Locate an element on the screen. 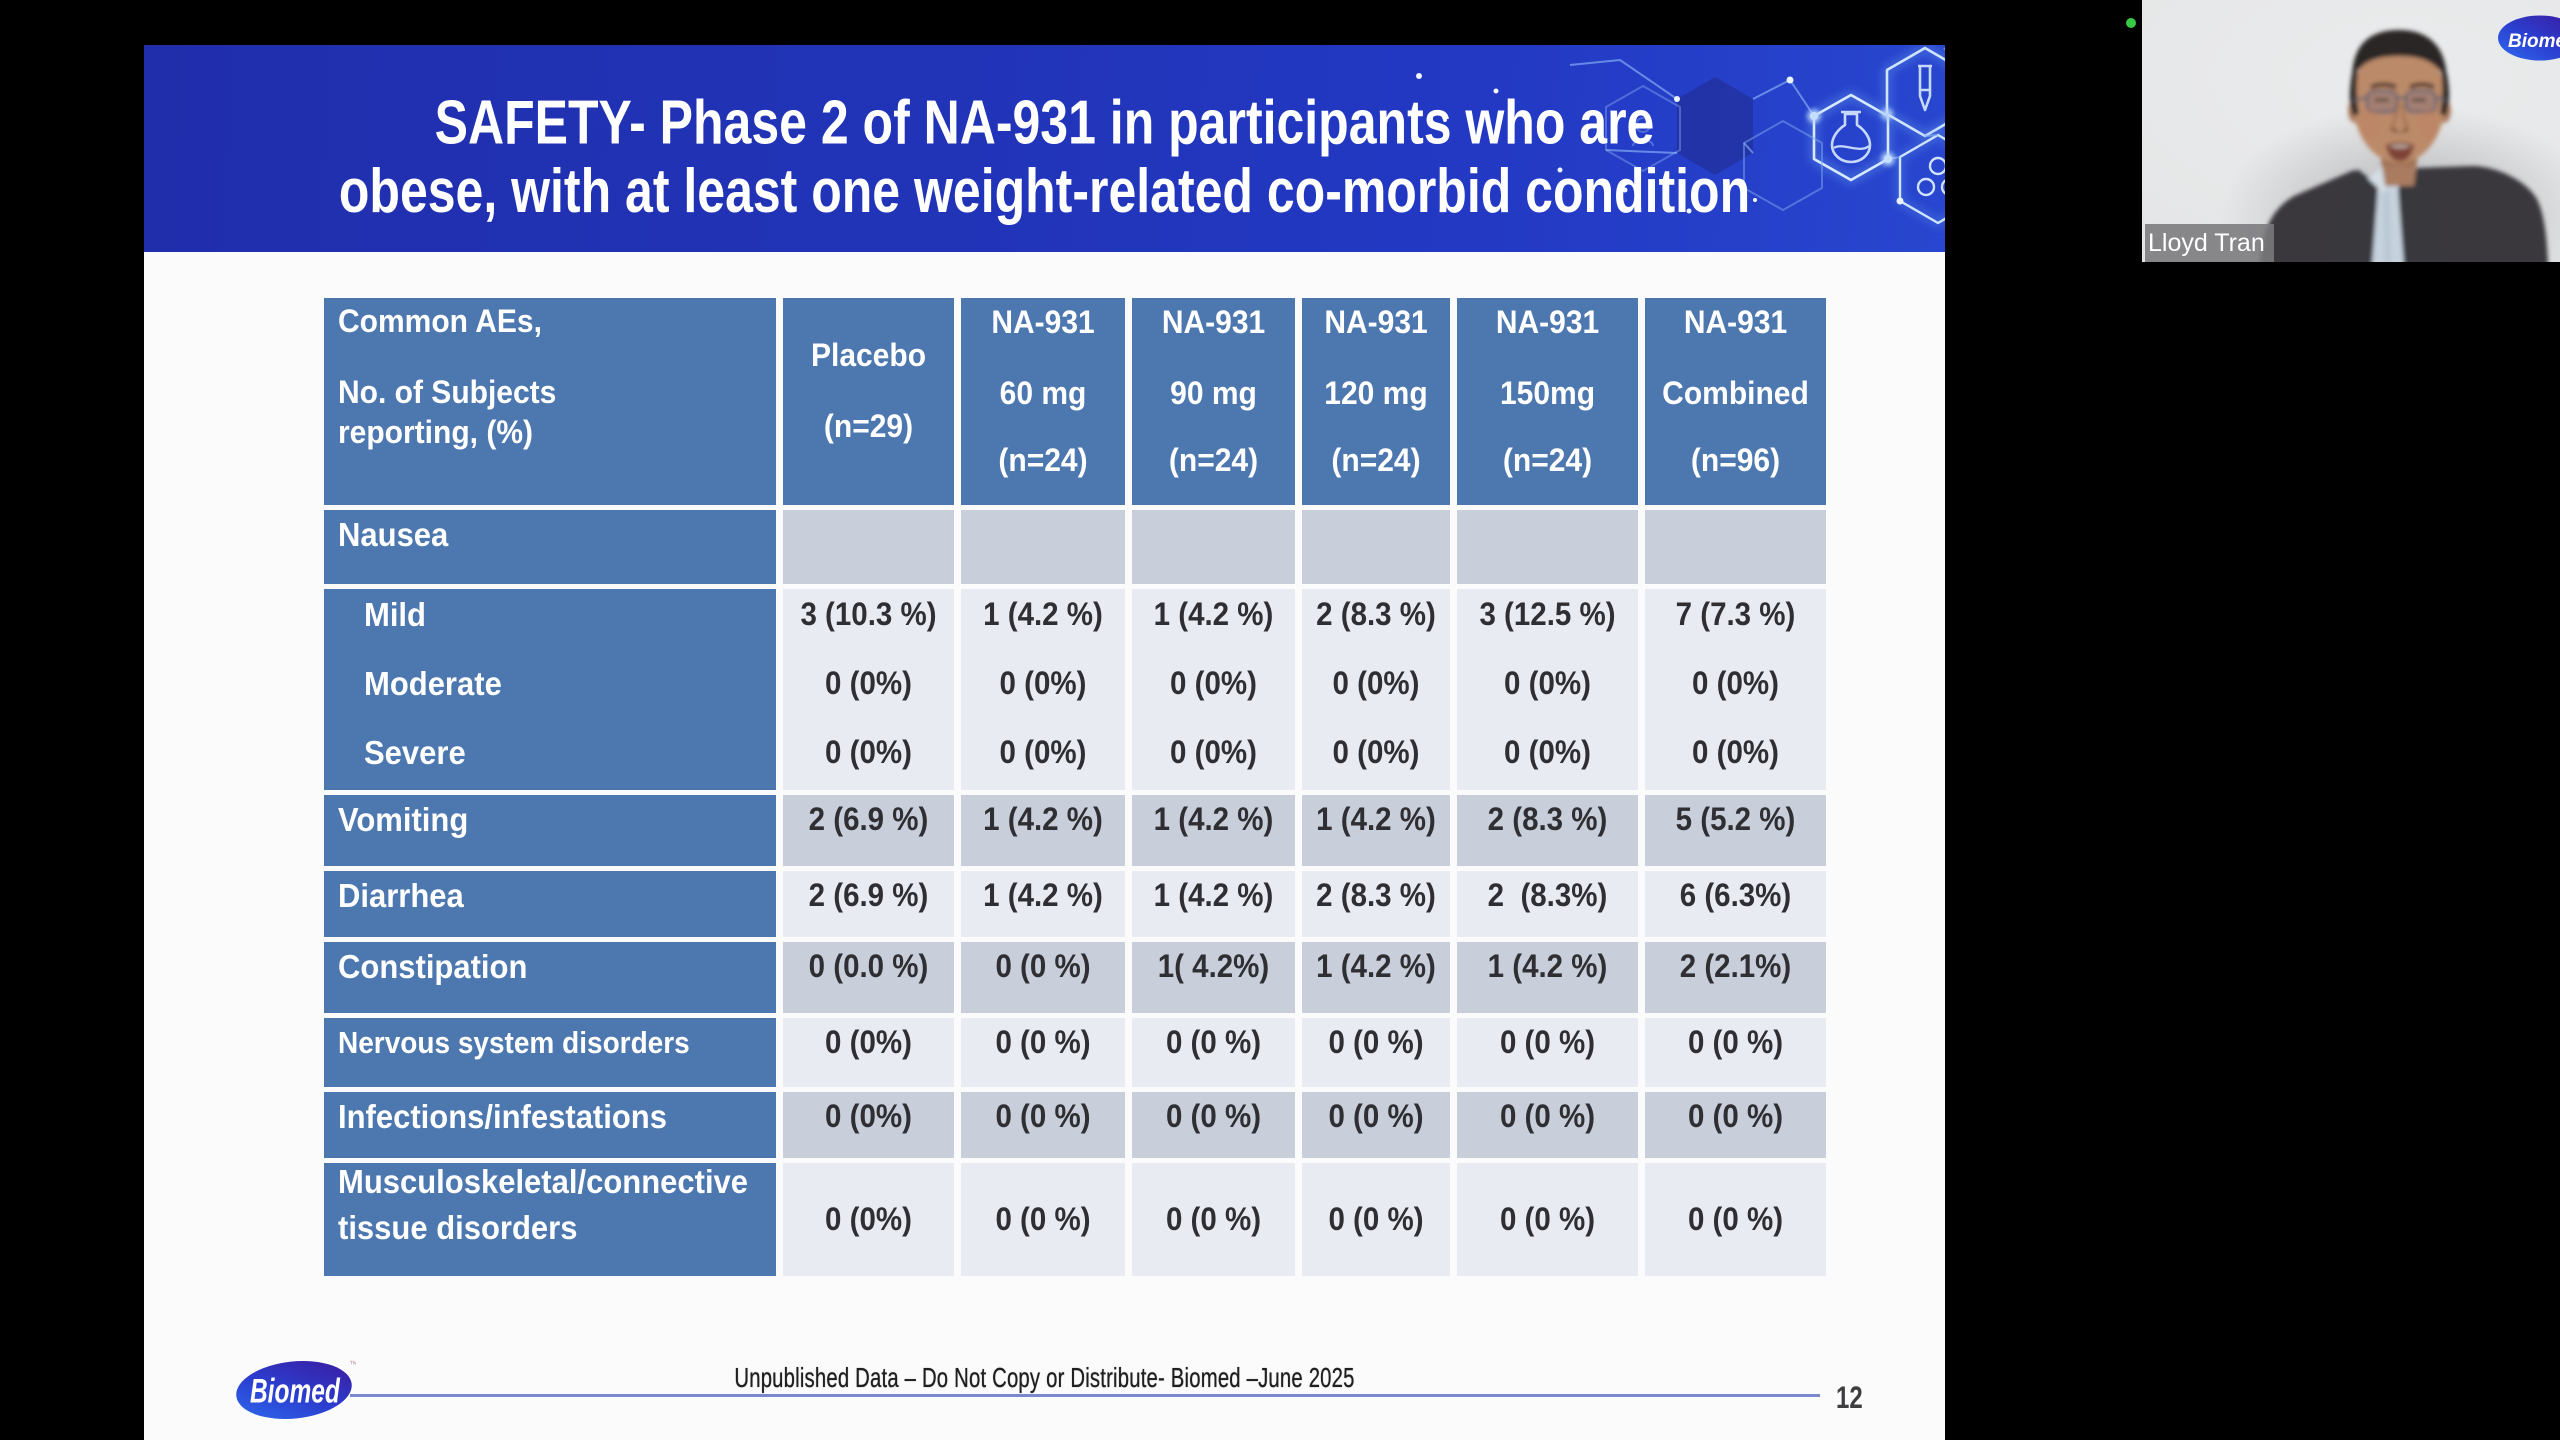 Image resolution: width=2560 pixels, height=1440 pixels. svg-text: Biome is located at coordinates (2534, 41).